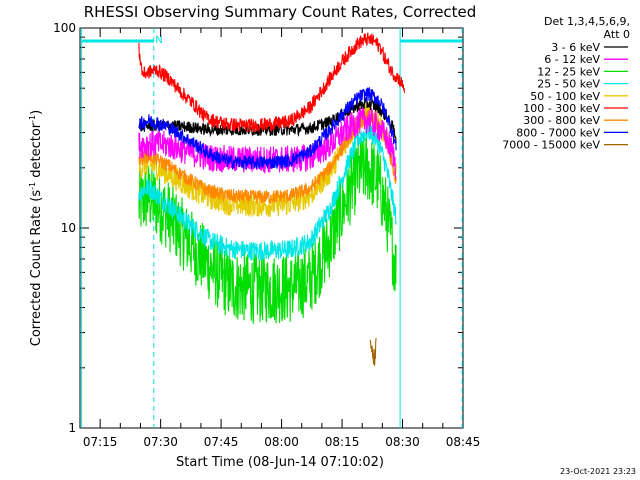 This screenshot has width=640, height=480. What do you see at coordinates (561, 120) in the screenshot?
I see `legend-label: 300 - 800 keV` at bounding box center [561, 120].